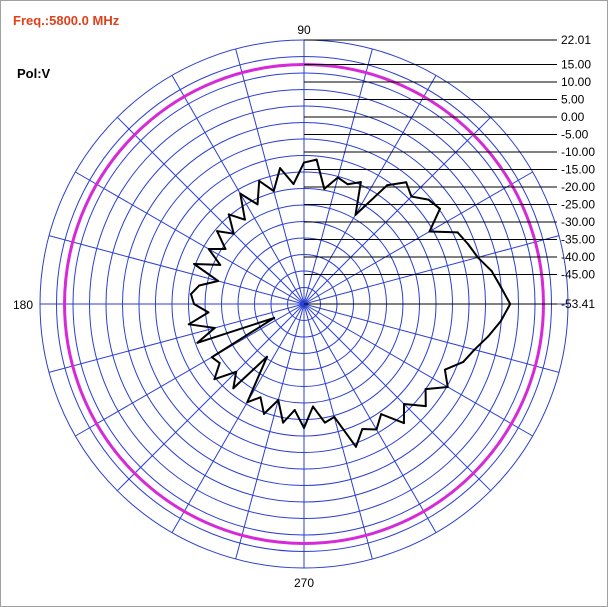  What do you see at coordinates (578, 170) in the screenshot?
I see `radial-tick-label: -15.00` at bounding box center [578, 170].